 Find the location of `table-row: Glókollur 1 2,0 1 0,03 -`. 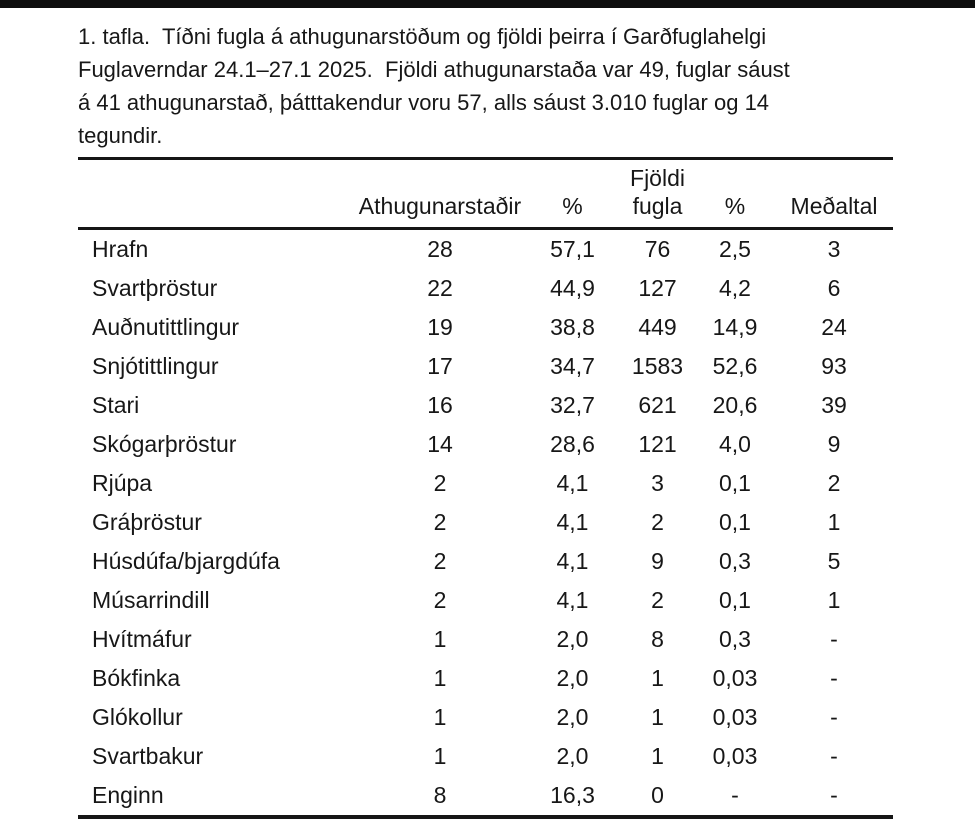

table-row: Glókollur 1 2,0 1 0,03 - is located at coordinates (485, 717).